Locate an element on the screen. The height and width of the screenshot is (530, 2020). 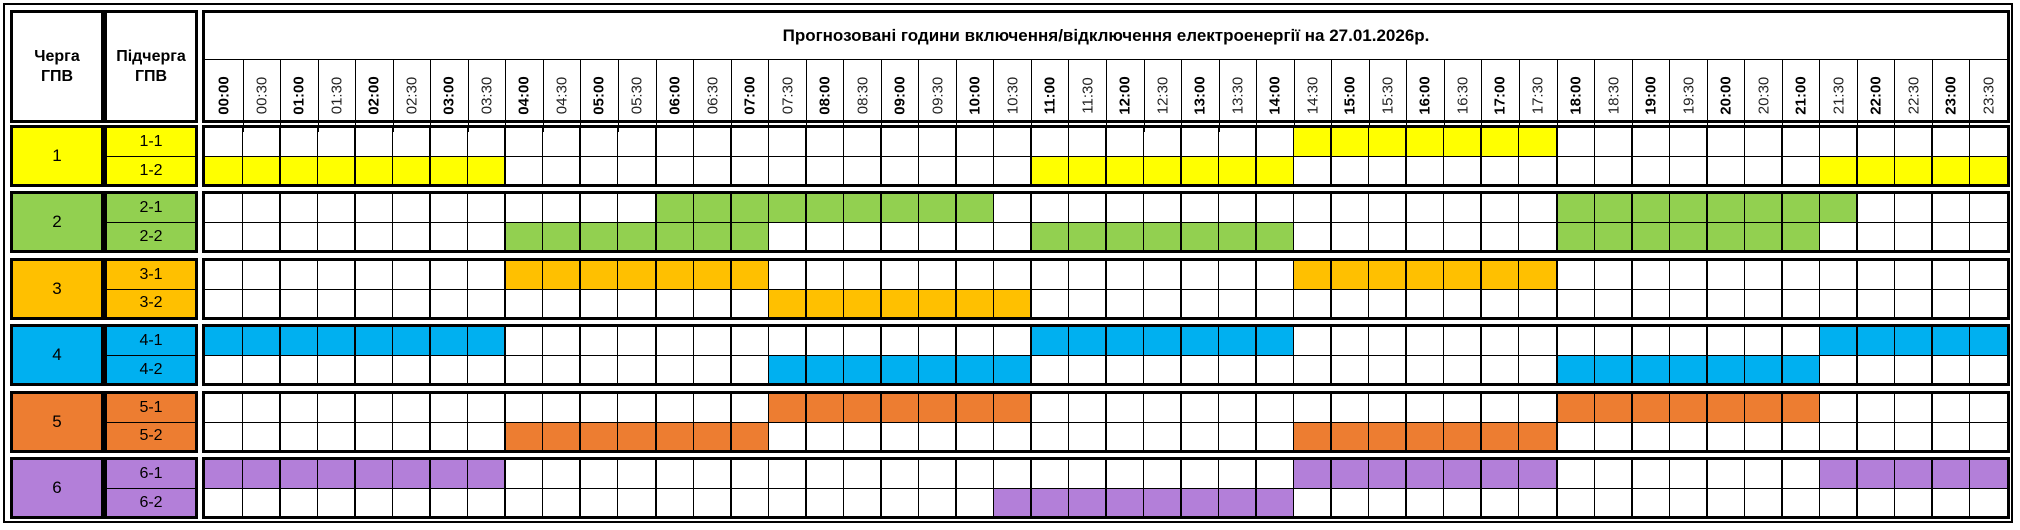
time-slot-2100: 21:00 is located at coordinates (1800, 95).